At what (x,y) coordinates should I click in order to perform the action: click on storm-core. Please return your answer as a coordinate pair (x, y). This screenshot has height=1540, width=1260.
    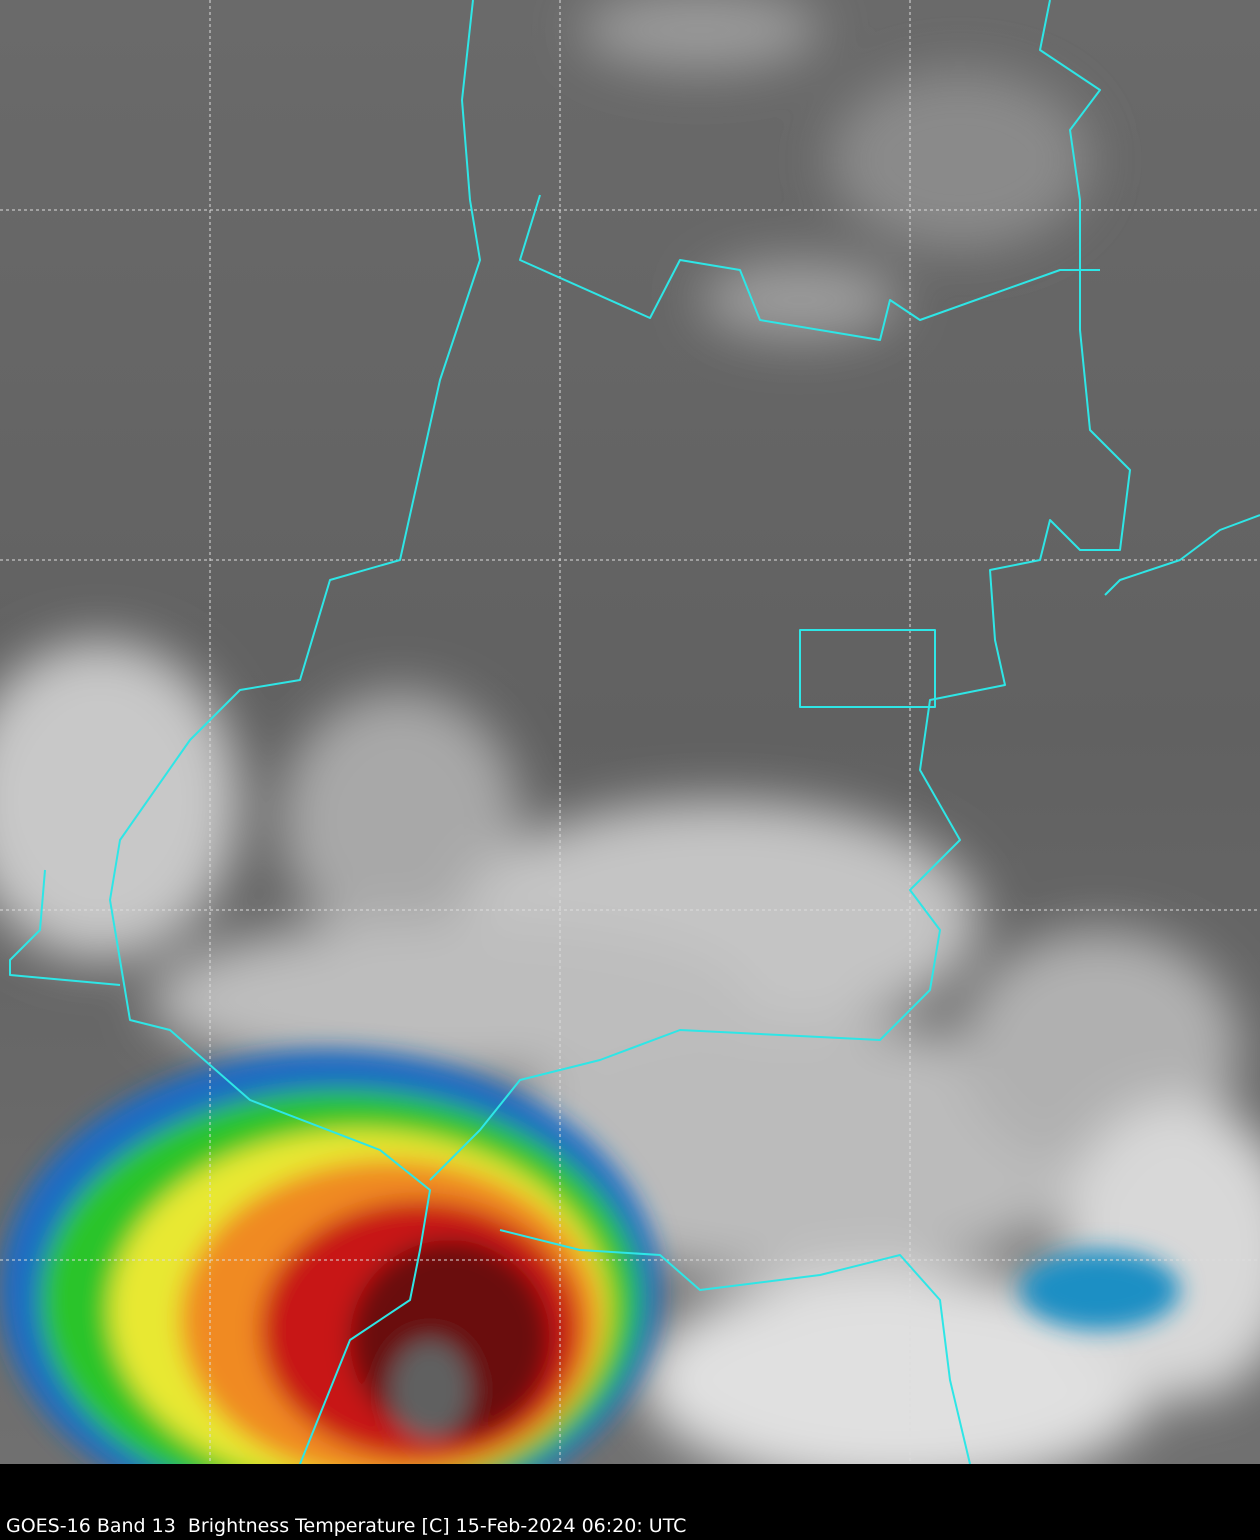
    Looking at the image, I should click on (430, 1390).